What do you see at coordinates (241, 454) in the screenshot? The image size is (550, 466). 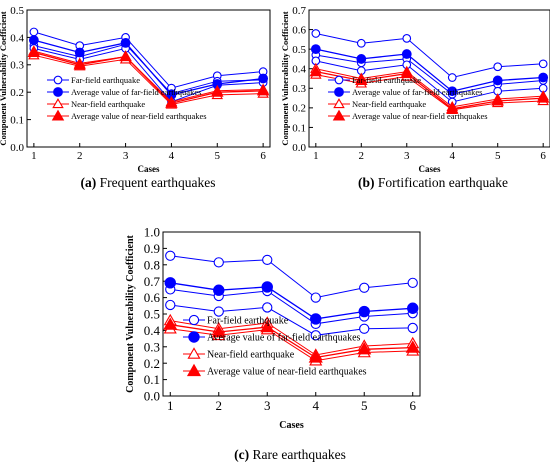 I see `caption-letter: (c)` at bounding box center [241, 454].